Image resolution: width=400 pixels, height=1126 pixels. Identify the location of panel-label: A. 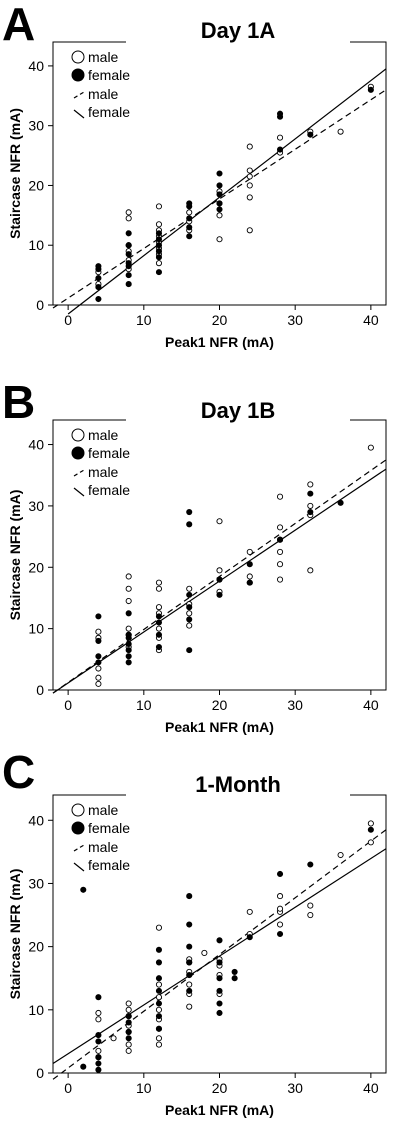
(18, 25).